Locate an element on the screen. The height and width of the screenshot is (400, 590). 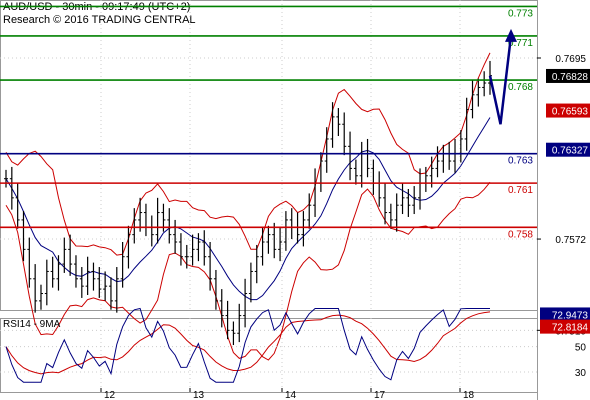
rsi-ma-line is located at coordinates (248, 343).